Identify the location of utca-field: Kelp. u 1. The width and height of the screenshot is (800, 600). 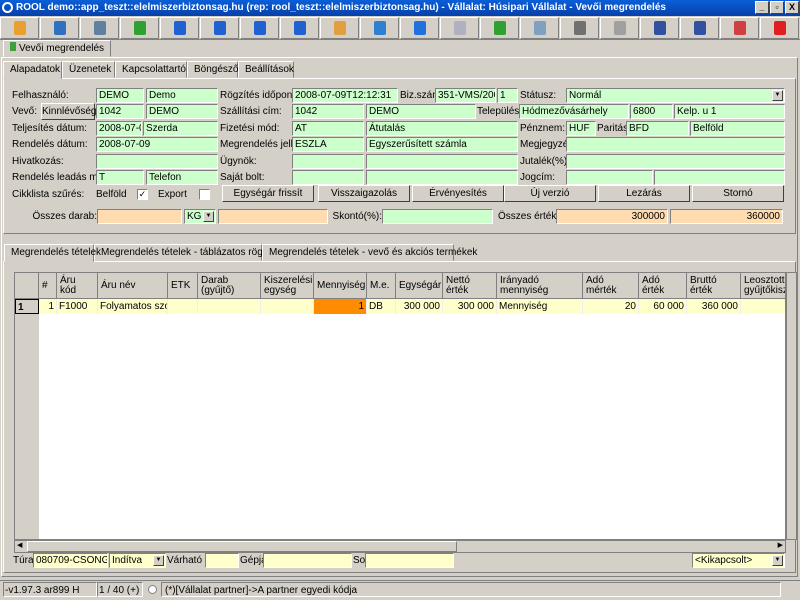
(729, 111).